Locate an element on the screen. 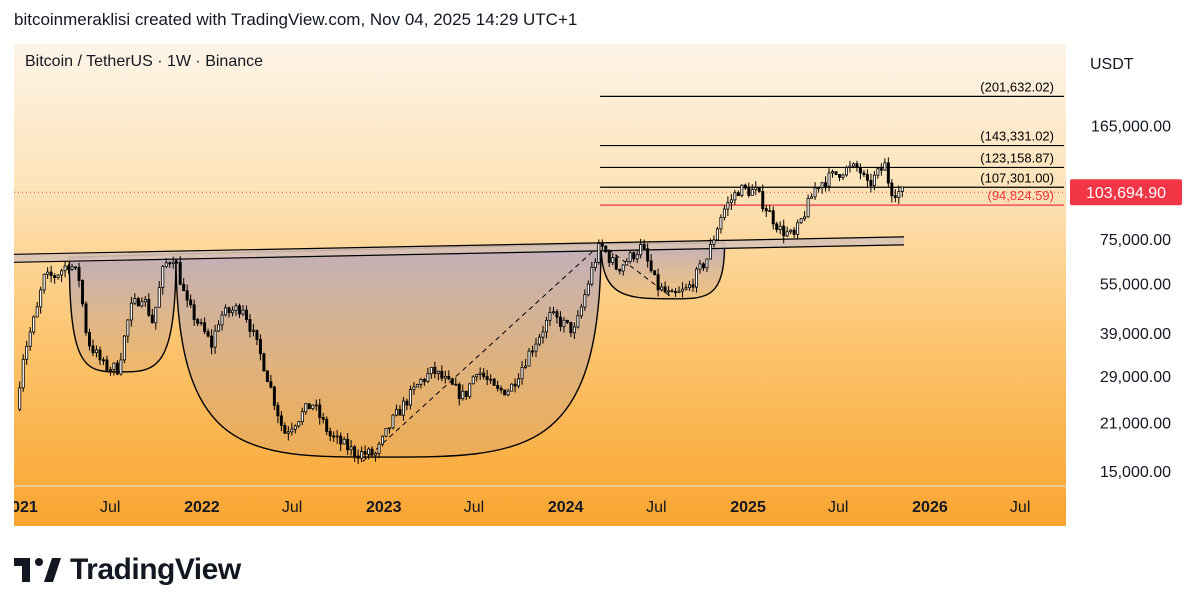 The width and height of the screenshot is (1199, 613). x-tick-label: 2021 is located at coordinates (26, 507).